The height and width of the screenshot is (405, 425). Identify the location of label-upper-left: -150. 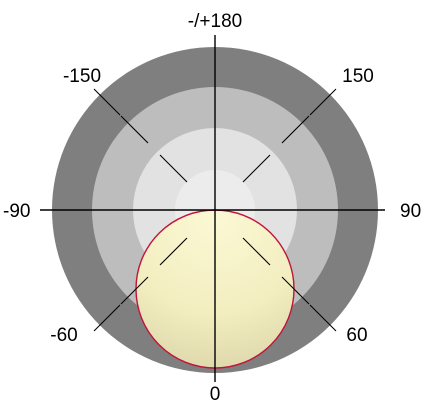
(82, 76).